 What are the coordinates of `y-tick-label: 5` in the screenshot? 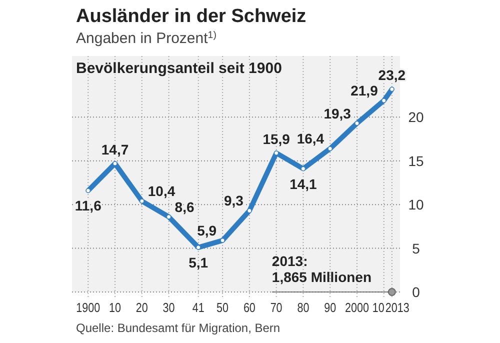 It's located at (416, 248).